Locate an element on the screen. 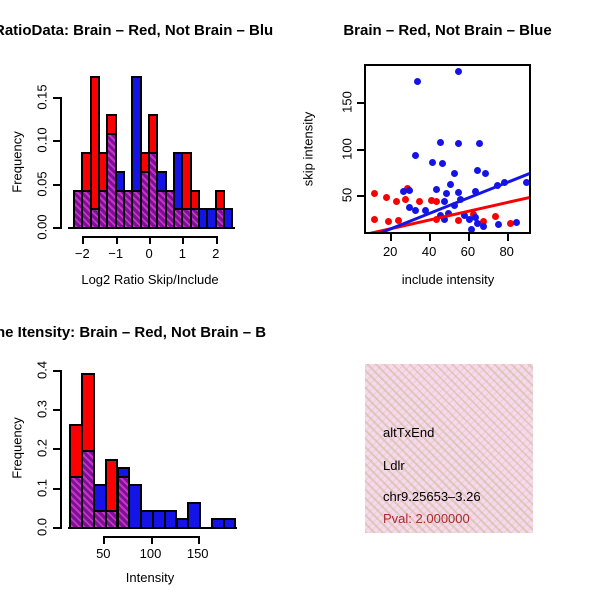  hist-intensity-xlabel: Intensity is located at coordinates (150, 577).